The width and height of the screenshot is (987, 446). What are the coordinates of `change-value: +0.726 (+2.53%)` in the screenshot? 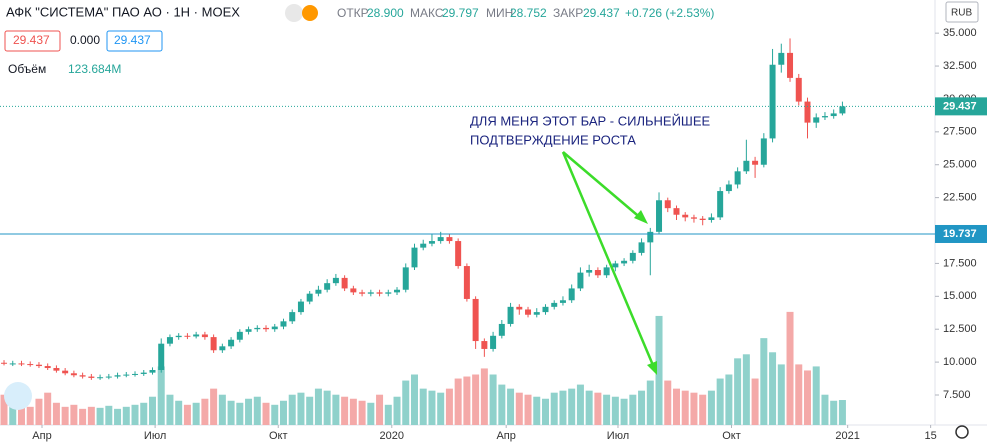 It's located at (669, 13).